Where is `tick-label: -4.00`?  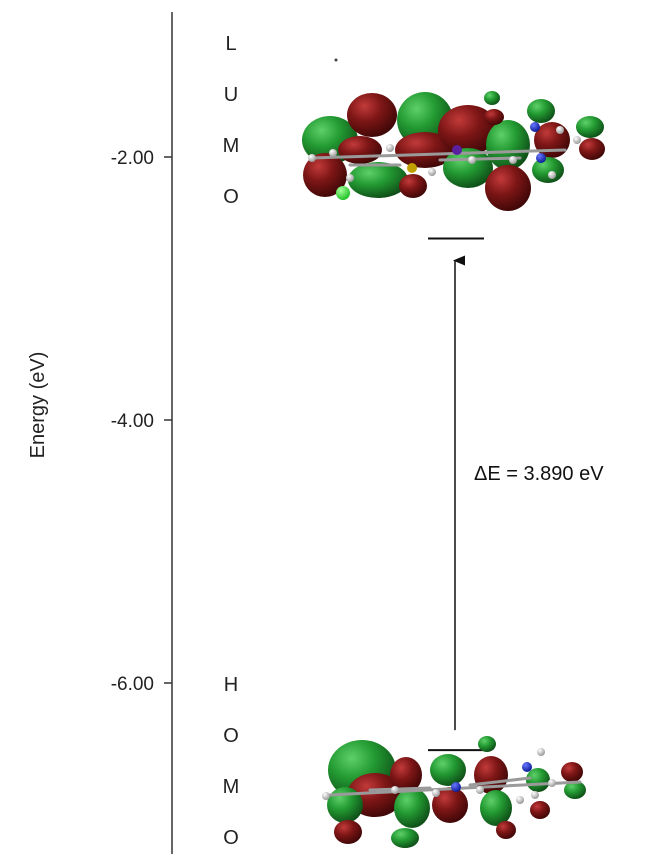 tick-label: -4.00 is located at coordinates (132, 421).